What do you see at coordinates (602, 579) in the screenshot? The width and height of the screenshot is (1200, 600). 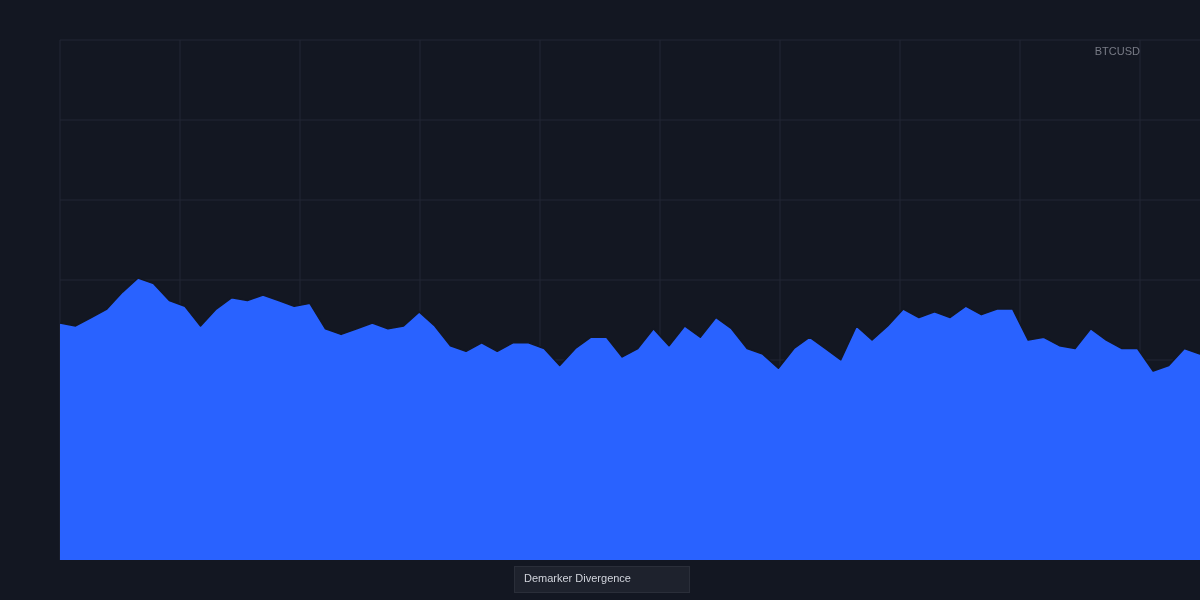 I see `text: Demarker Divergence` at bounding box center [602, 579].